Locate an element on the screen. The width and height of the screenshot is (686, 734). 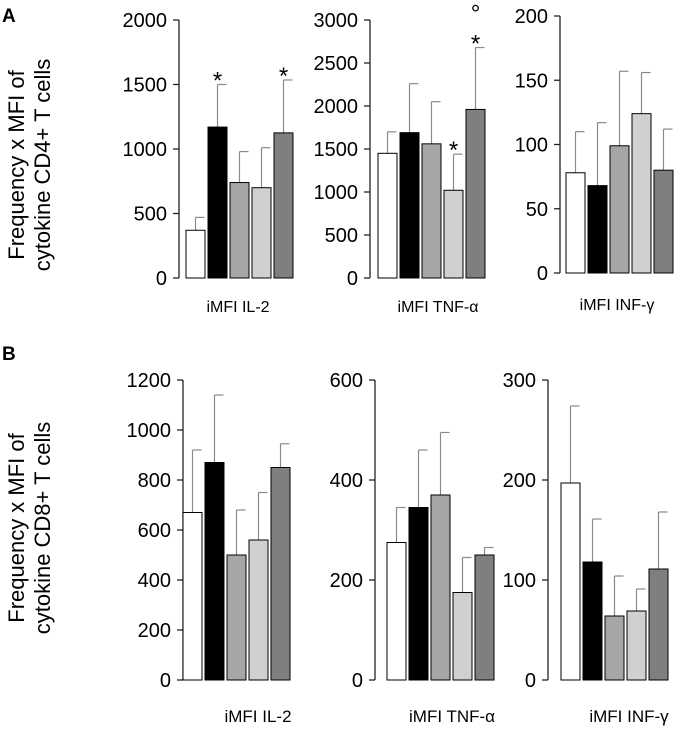
a-inf-tick-label: 150 is located at coordinates (531, 81).